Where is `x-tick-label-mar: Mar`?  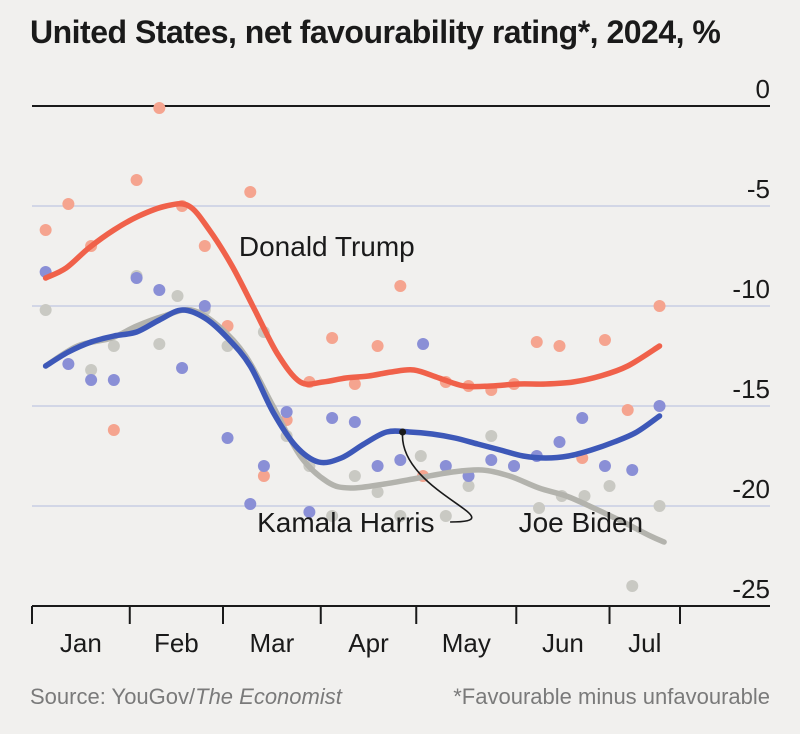
x-tick-label-mar: Mar is located at coordinates (271, 643).